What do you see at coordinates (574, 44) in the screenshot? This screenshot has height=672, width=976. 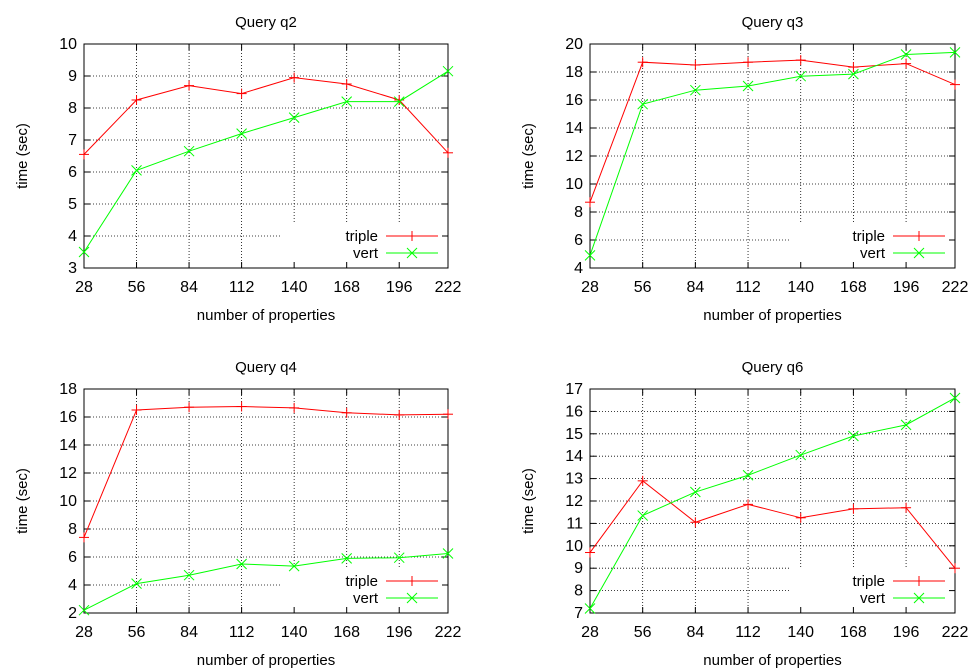 I see `y-tick-label: 20` at bounding box center [574, 44].